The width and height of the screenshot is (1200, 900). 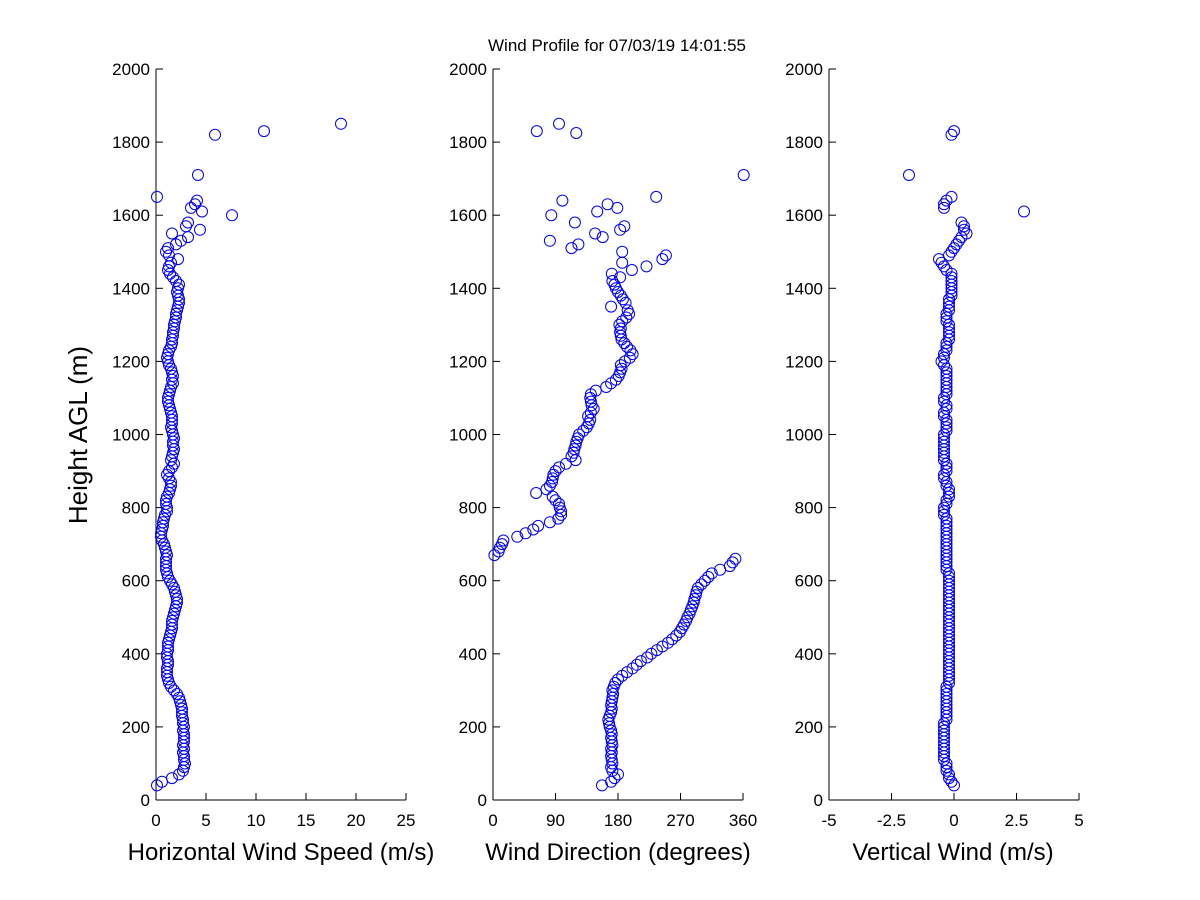 What do you see at coordinates (891, 820) in the screenshot?
I see `vertical-x-tick-label: -2.5` at bounding box center [891, 820].